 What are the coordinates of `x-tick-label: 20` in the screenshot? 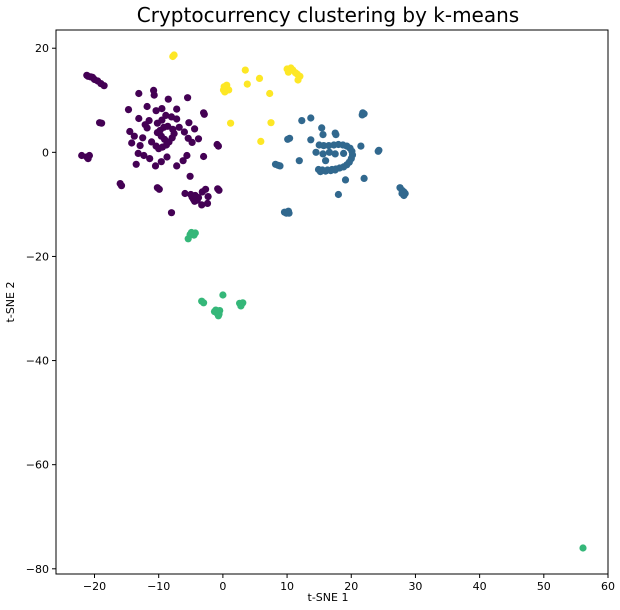 It's located at (351, 586).